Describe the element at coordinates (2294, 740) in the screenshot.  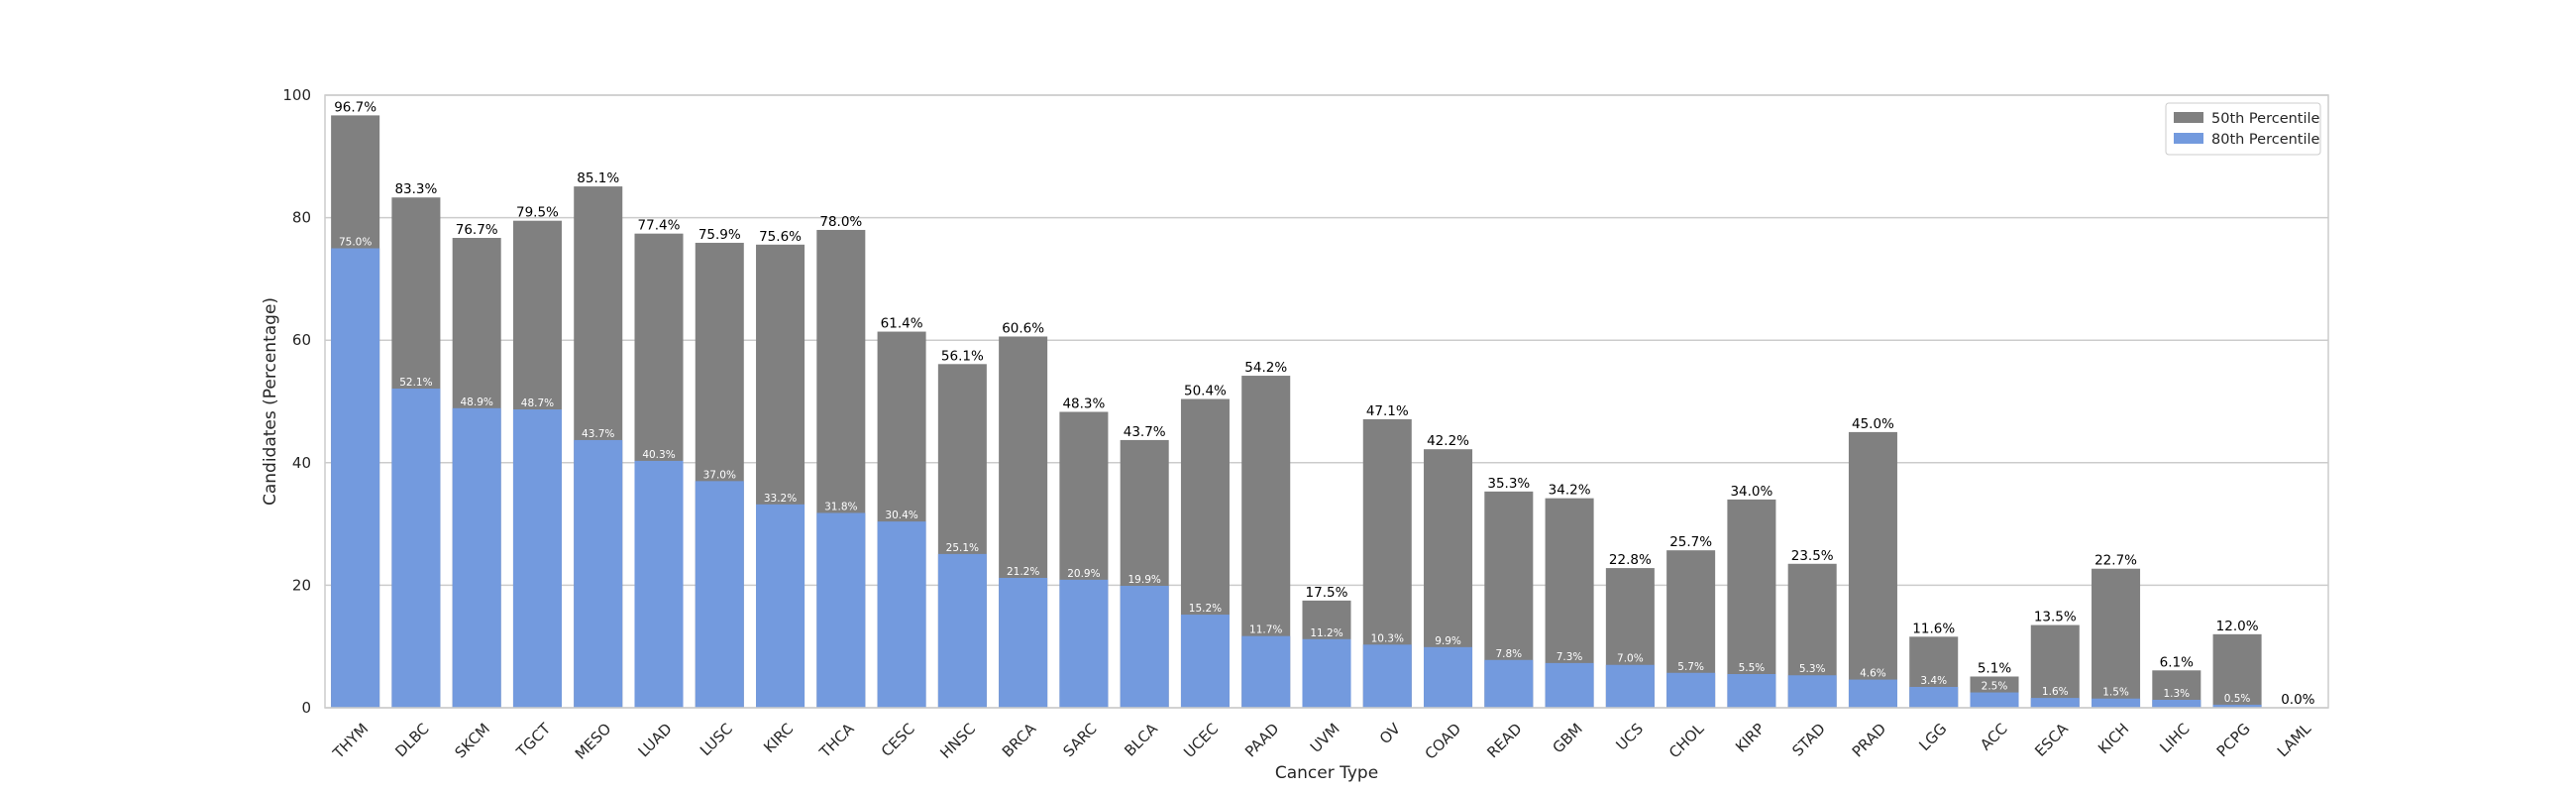
I see `x-tick-label: LAML` at that location.